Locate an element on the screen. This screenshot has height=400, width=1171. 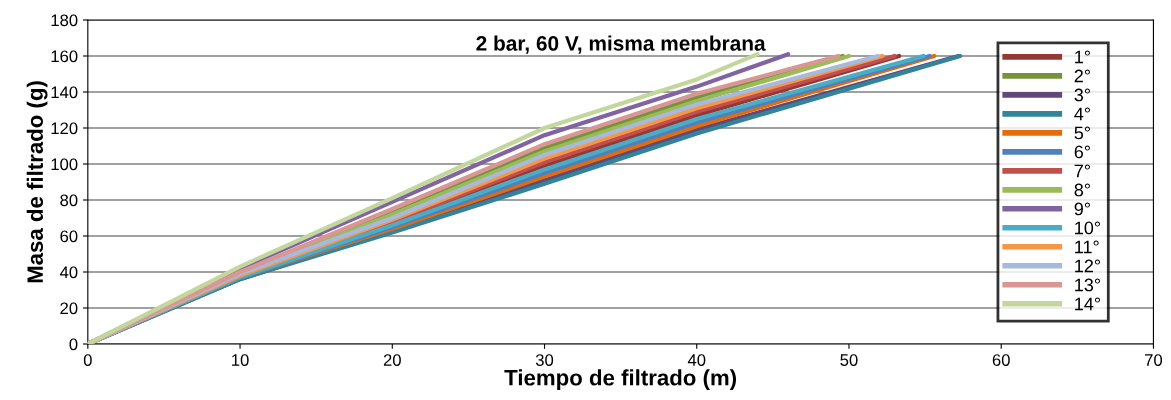
legend-label: 10° is located at coordinates (1087, 228).